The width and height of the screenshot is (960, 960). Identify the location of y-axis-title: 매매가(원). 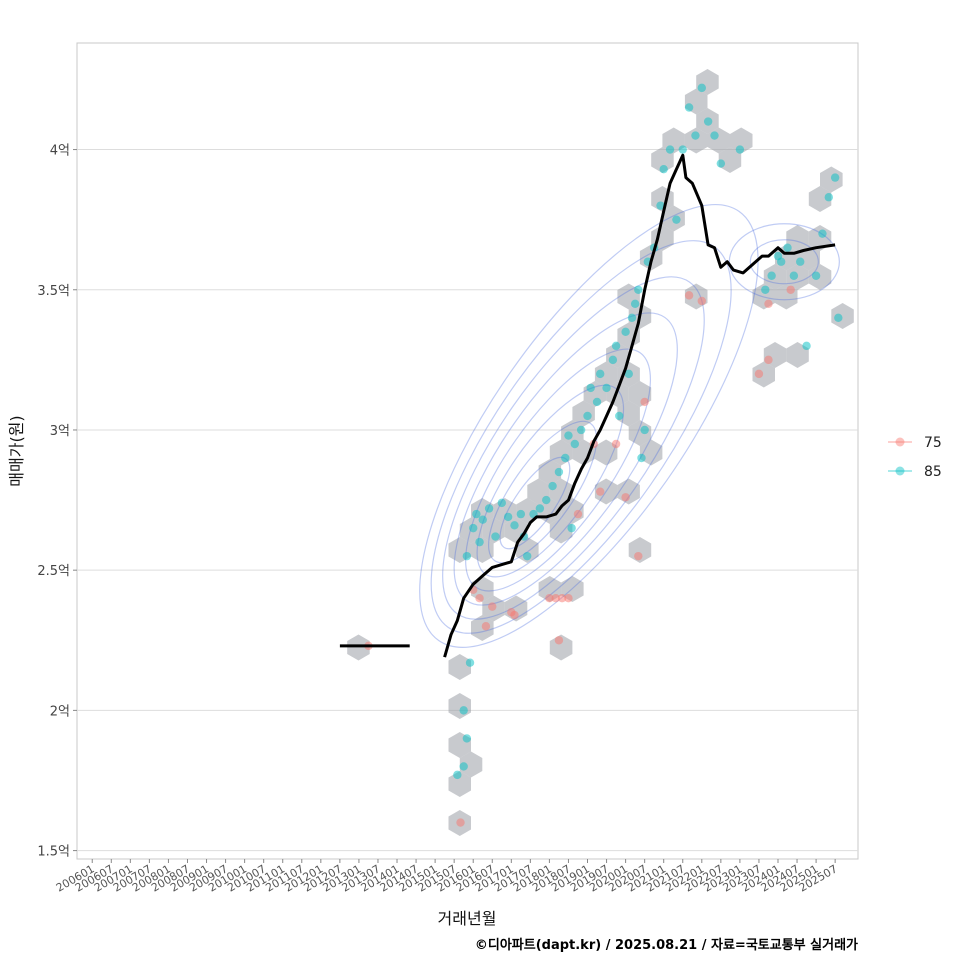
(16, 450).